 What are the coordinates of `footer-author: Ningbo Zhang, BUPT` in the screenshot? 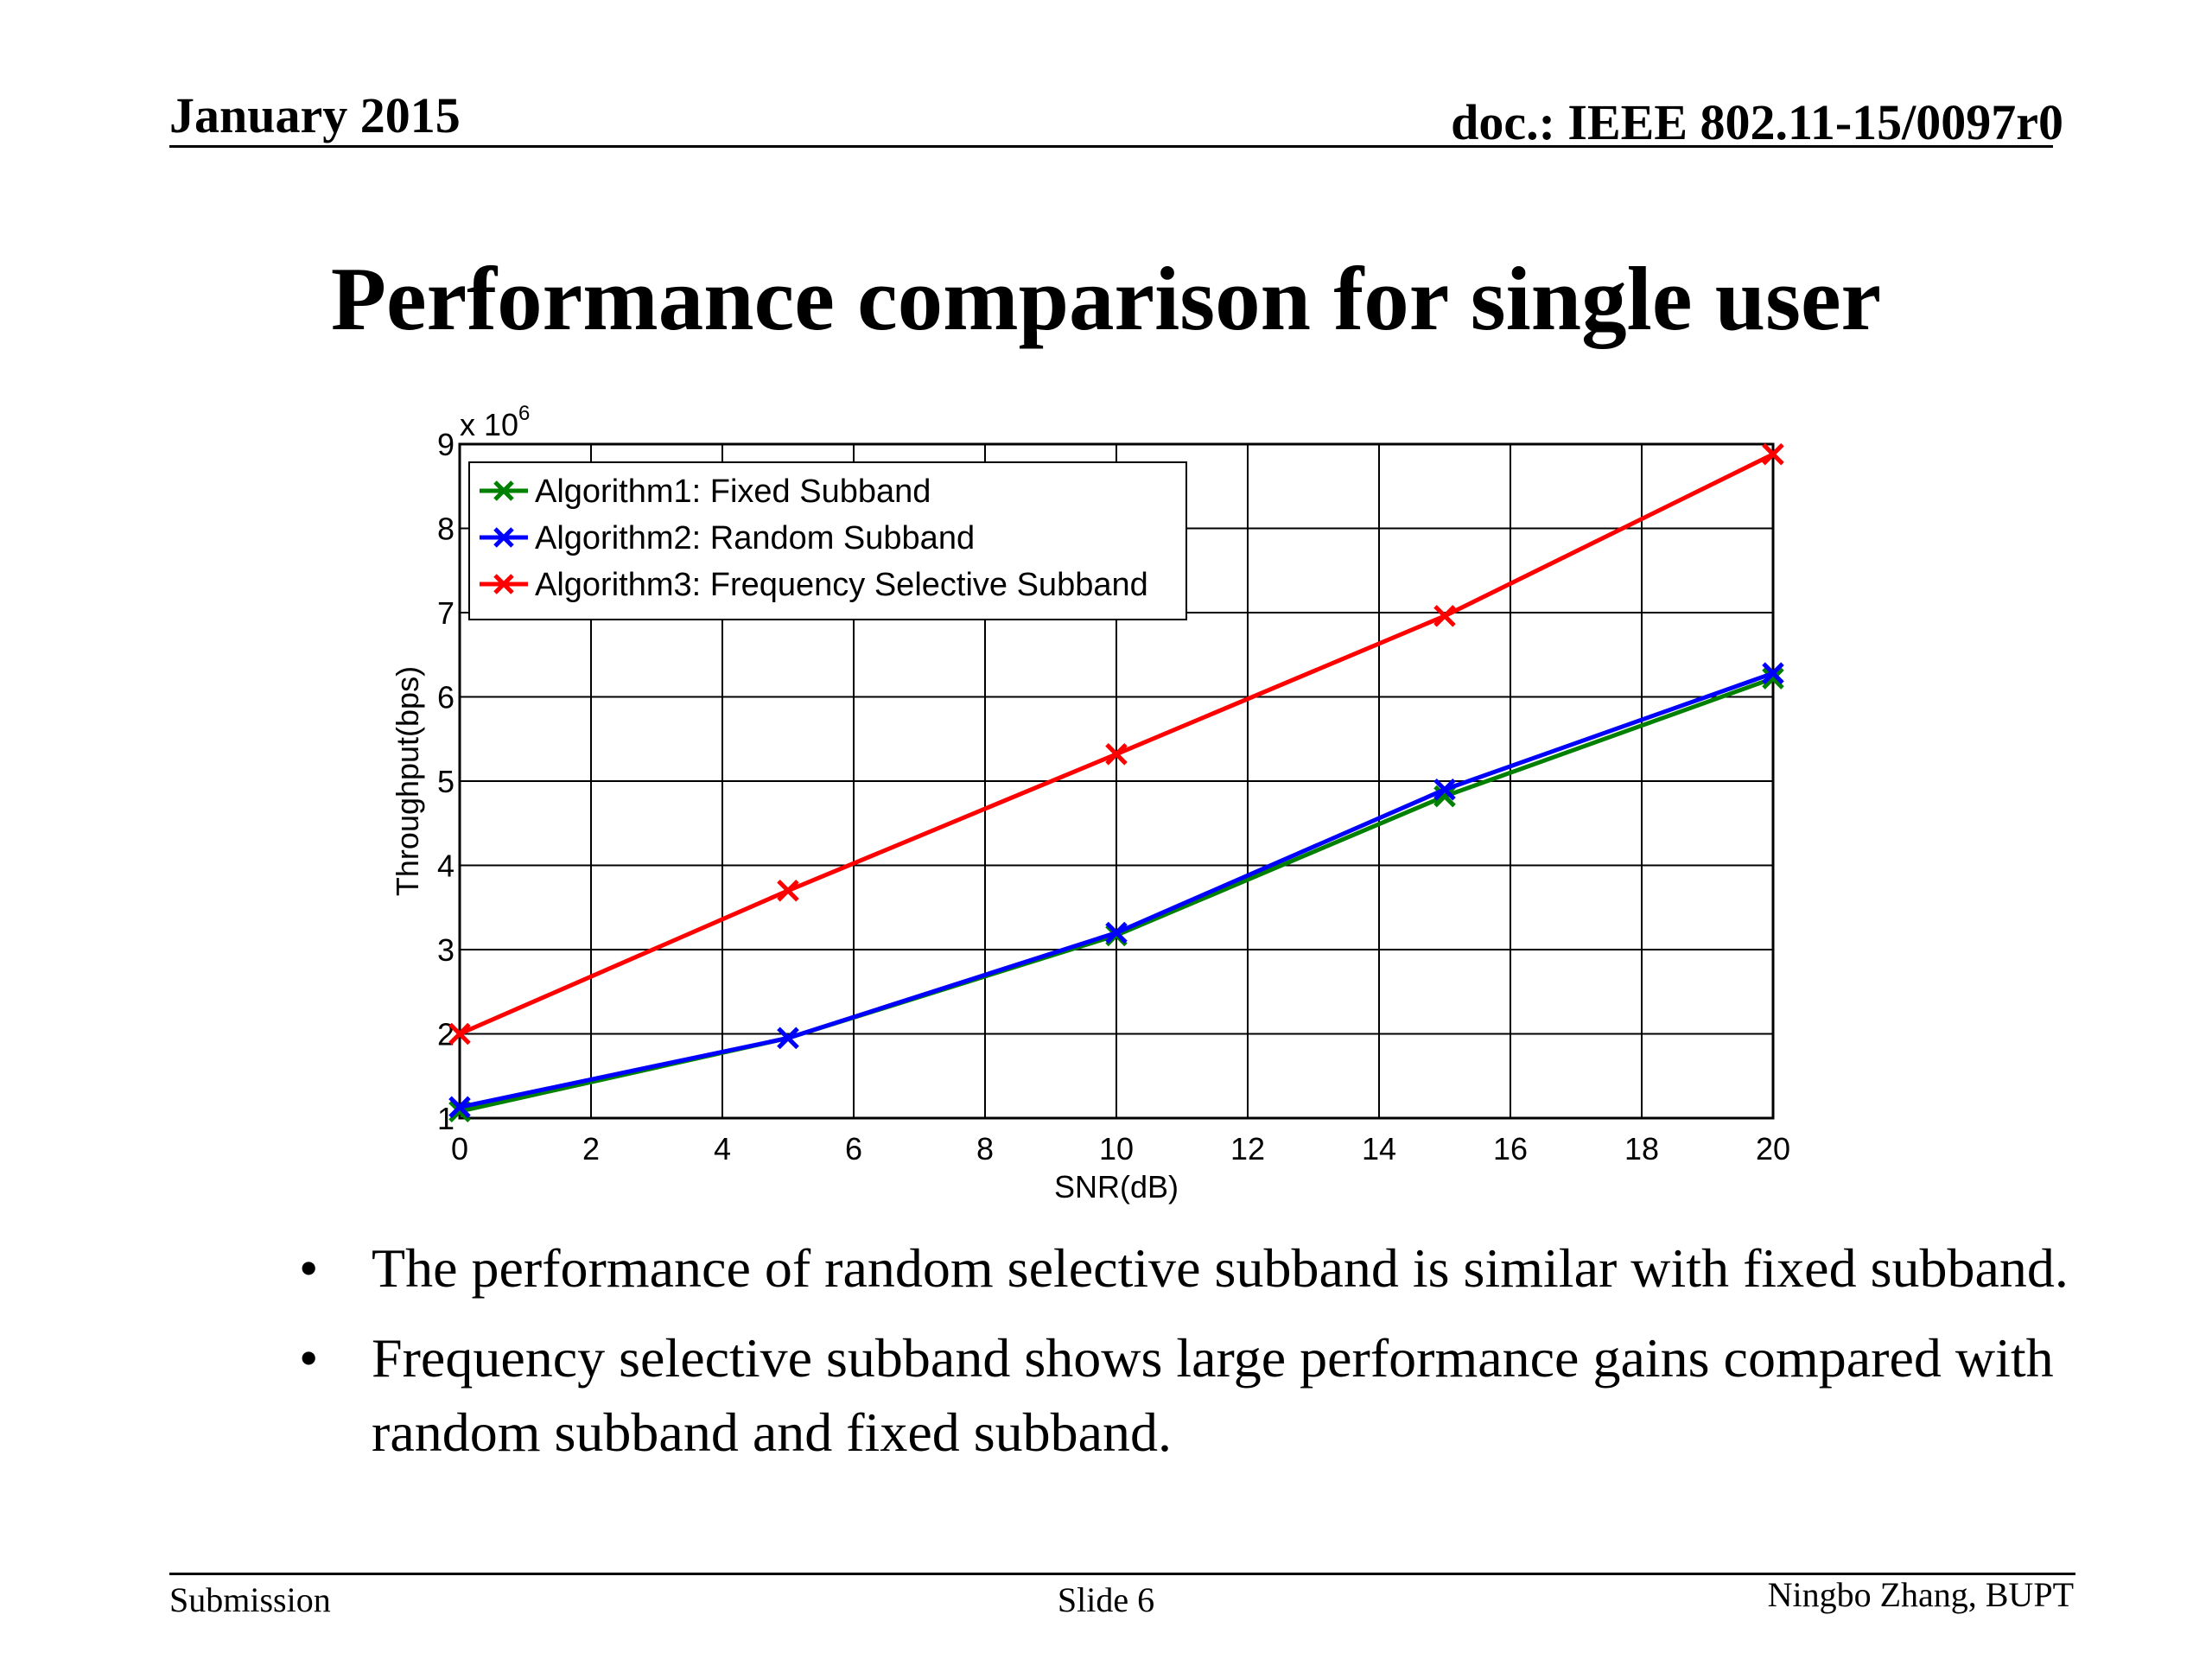 It's located at (1920, 1594).